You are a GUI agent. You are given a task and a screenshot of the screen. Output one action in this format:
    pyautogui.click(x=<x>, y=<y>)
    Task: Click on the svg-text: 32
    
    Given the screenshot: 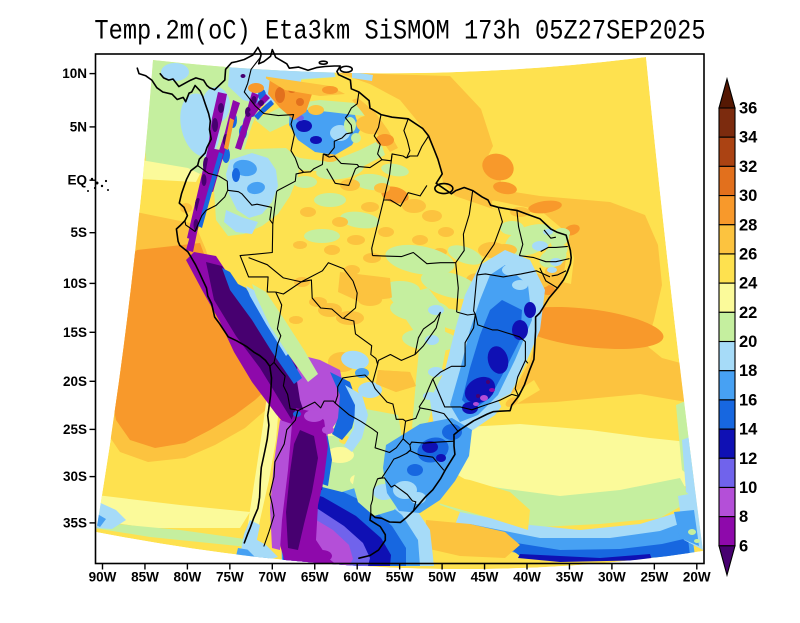 What is the action you would take?
    pyautogui.click(x=748, y=167)
    